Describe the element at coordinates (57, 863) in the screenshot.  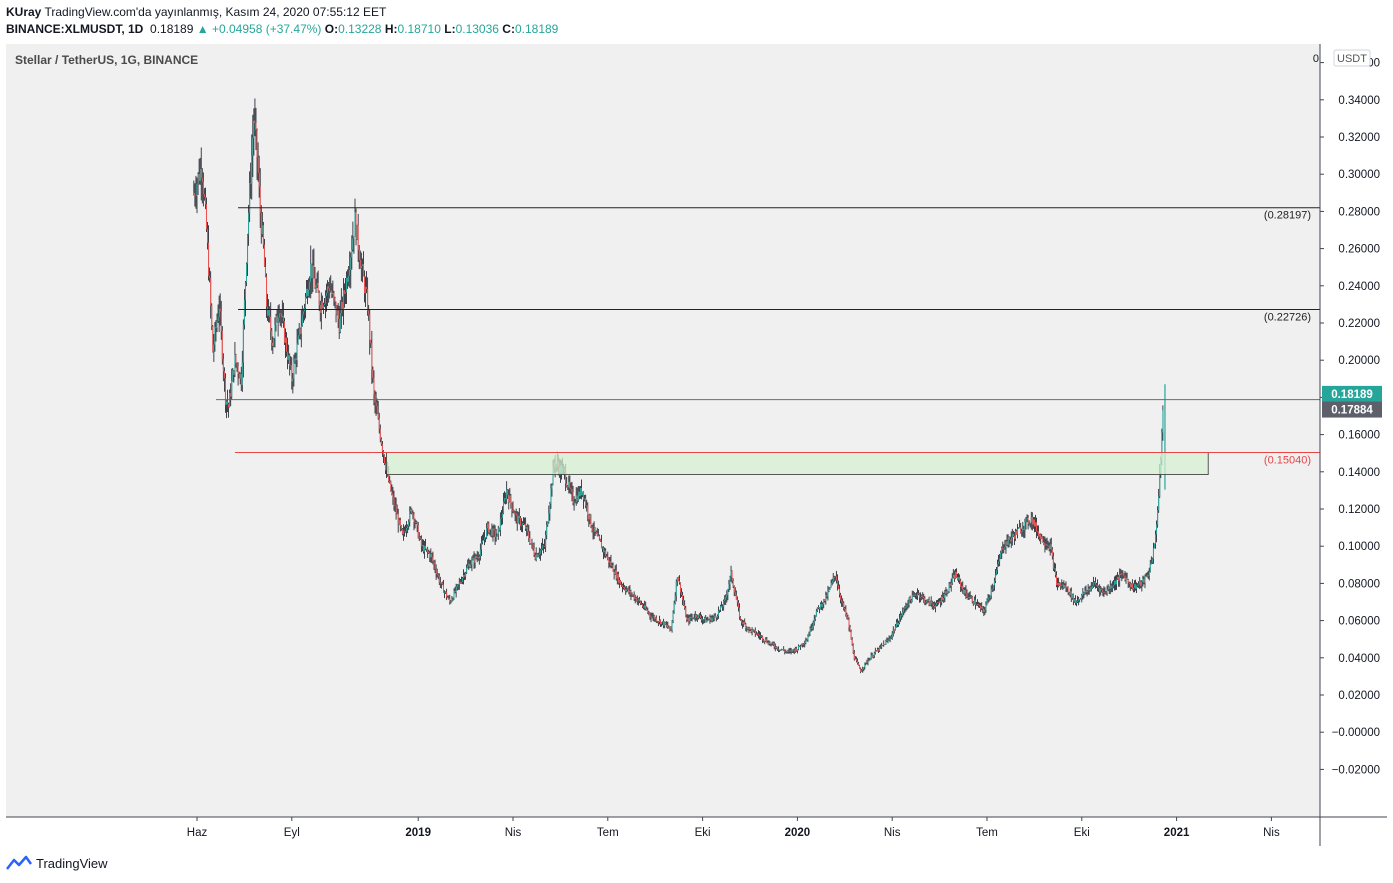
I see `footer-brand: TradingView` at that location.